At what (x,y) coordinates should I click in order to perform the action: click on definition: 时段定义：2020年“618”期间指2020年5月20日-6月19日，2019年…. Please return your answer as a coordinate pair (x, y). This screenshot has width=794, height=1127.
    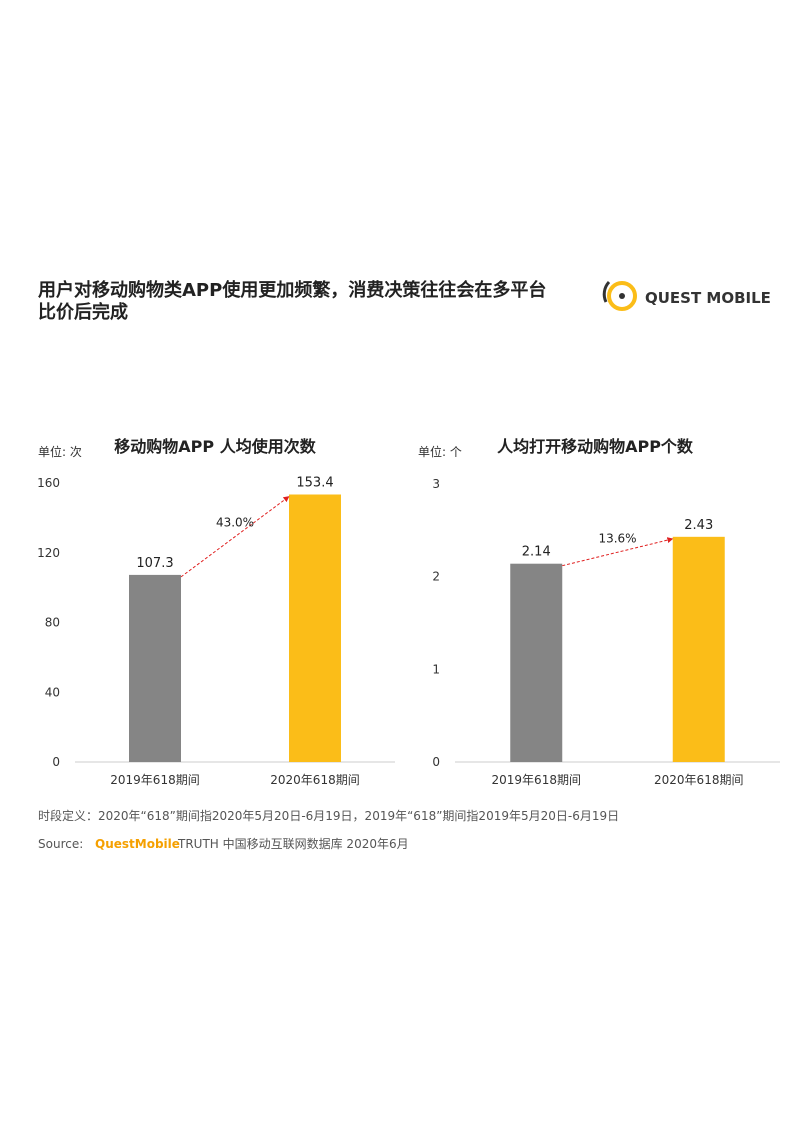
    Looking at the image, I should click on (328, 815).